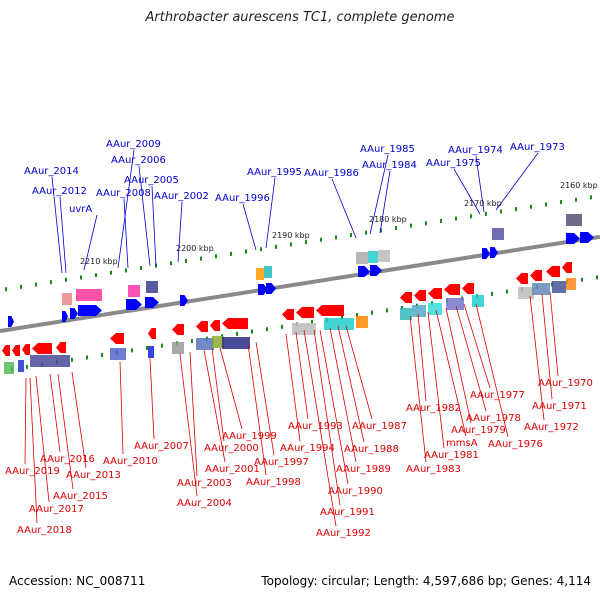 The image size is (600, 600). I want to click on gene-label-forward: uvrA, so click(80, 209).